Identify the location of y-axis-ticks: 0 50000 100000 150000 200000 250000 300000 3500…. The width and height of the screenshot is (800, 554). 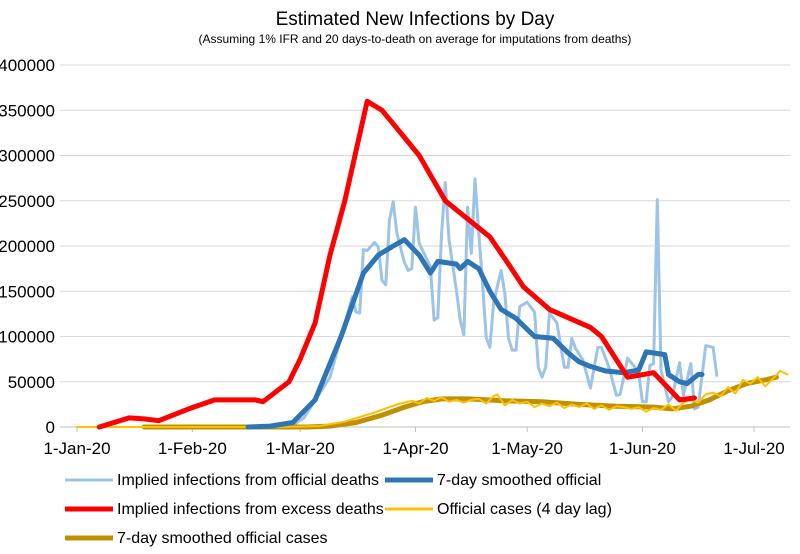
(27, 246).